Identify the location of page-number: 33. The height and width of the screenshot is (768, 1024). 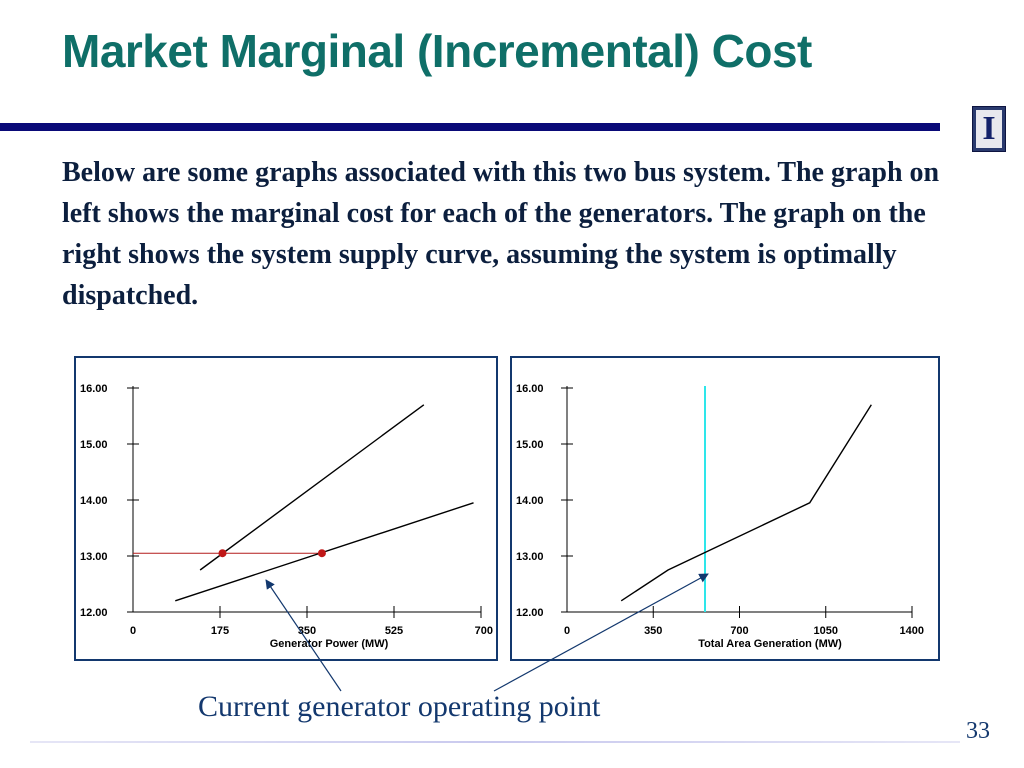
(978, 731).